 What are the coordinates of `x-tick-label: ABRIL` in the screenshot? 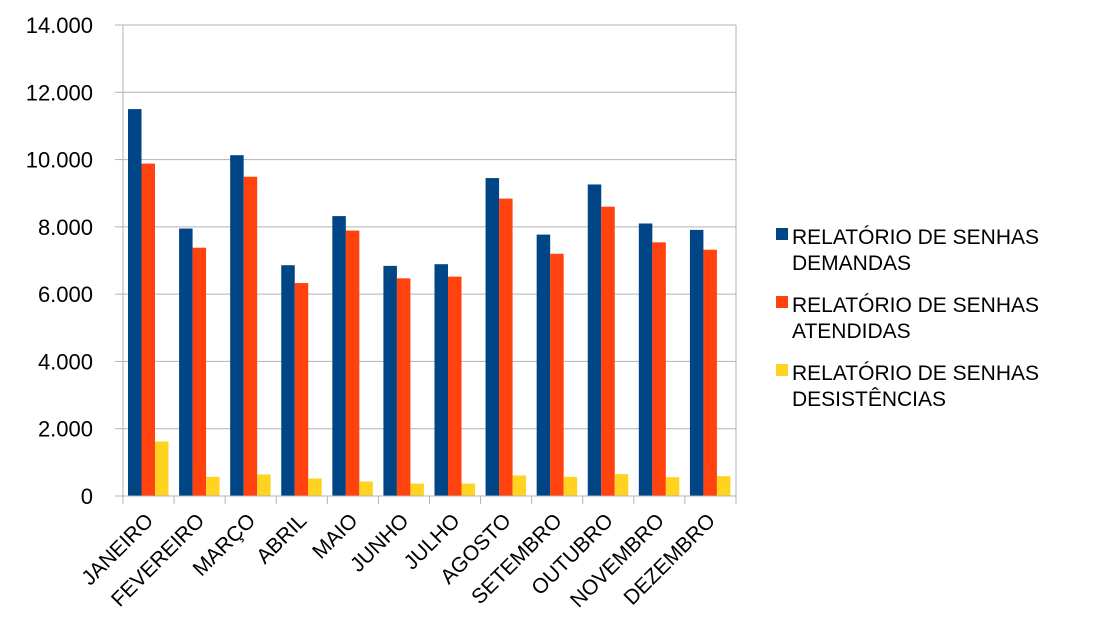 It's located at (281, 538).